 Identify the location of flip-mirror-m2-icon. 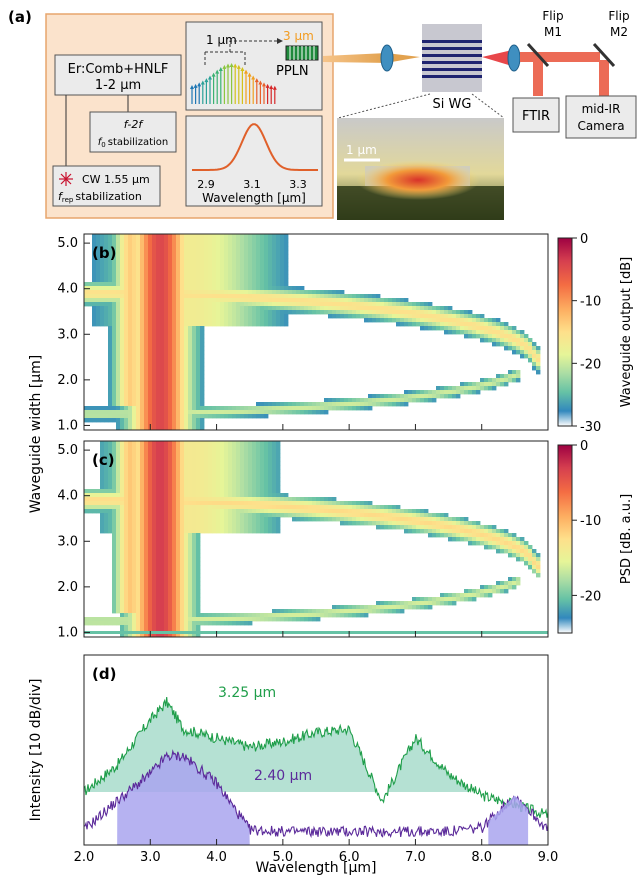
(604, 55).